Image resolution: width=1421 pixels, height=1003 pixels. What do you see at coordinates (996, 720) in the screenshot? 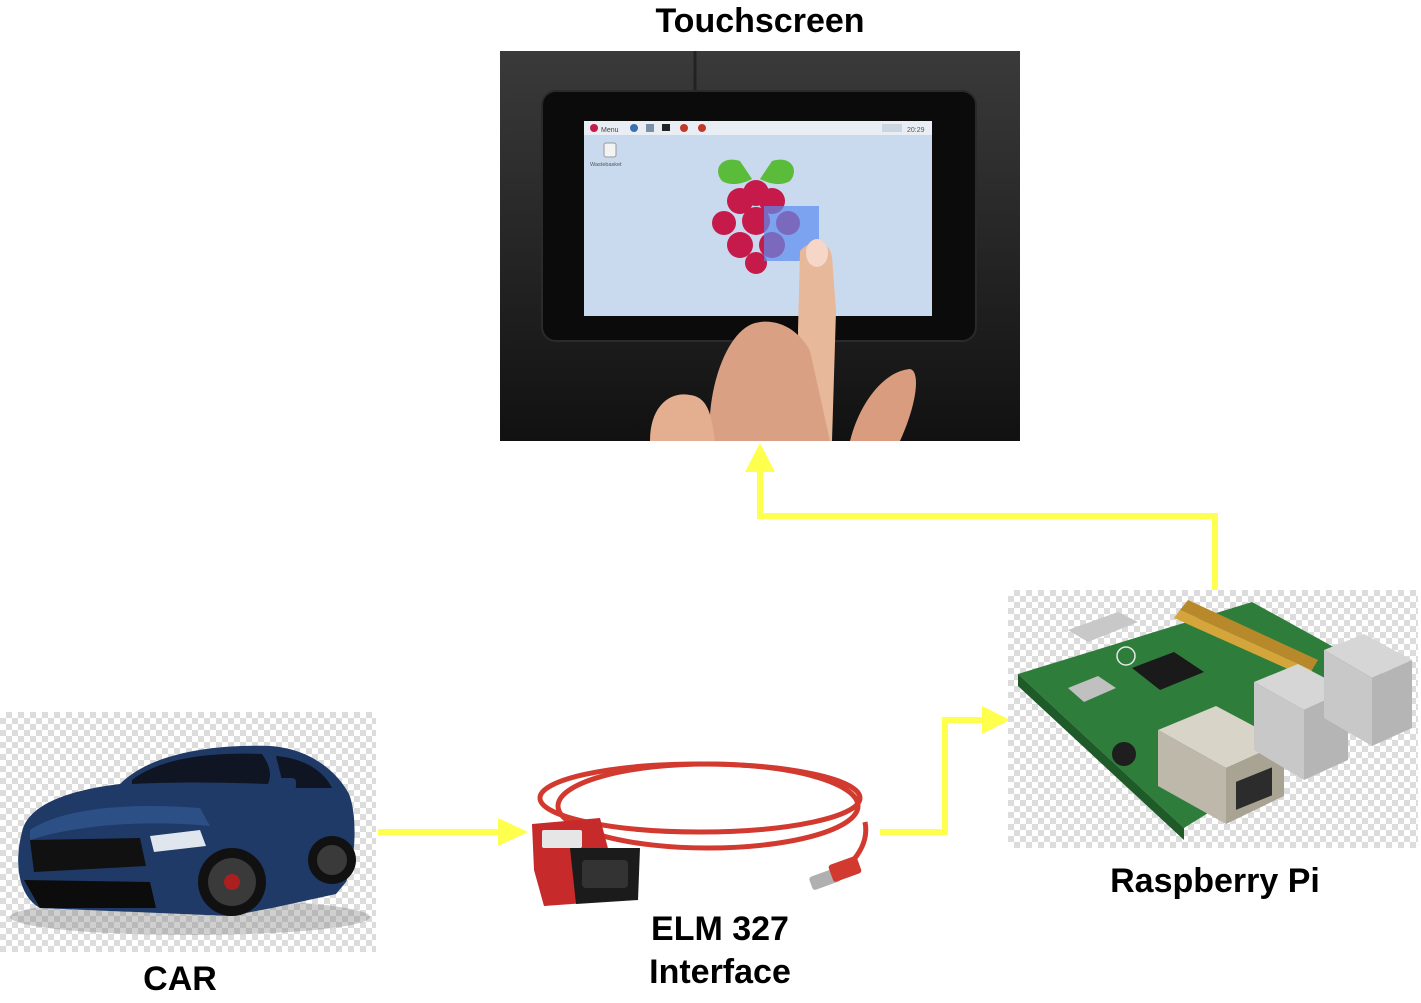
I see `arrowhead-pi` at bounding box center [996, 720].